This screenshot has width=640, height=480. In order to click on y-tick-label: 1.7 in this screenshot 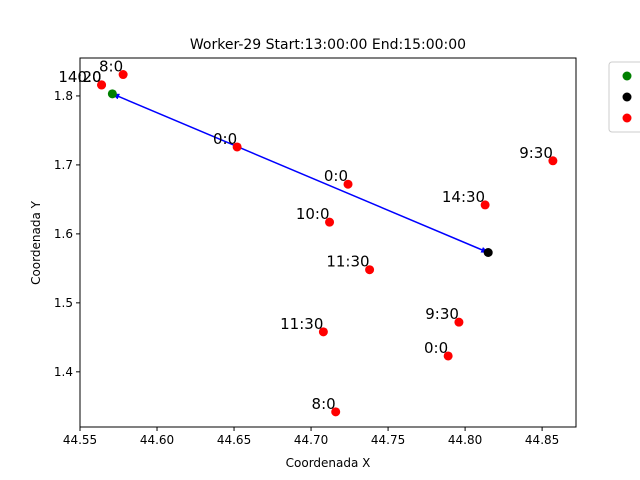, I will do `click(63, 165)`.